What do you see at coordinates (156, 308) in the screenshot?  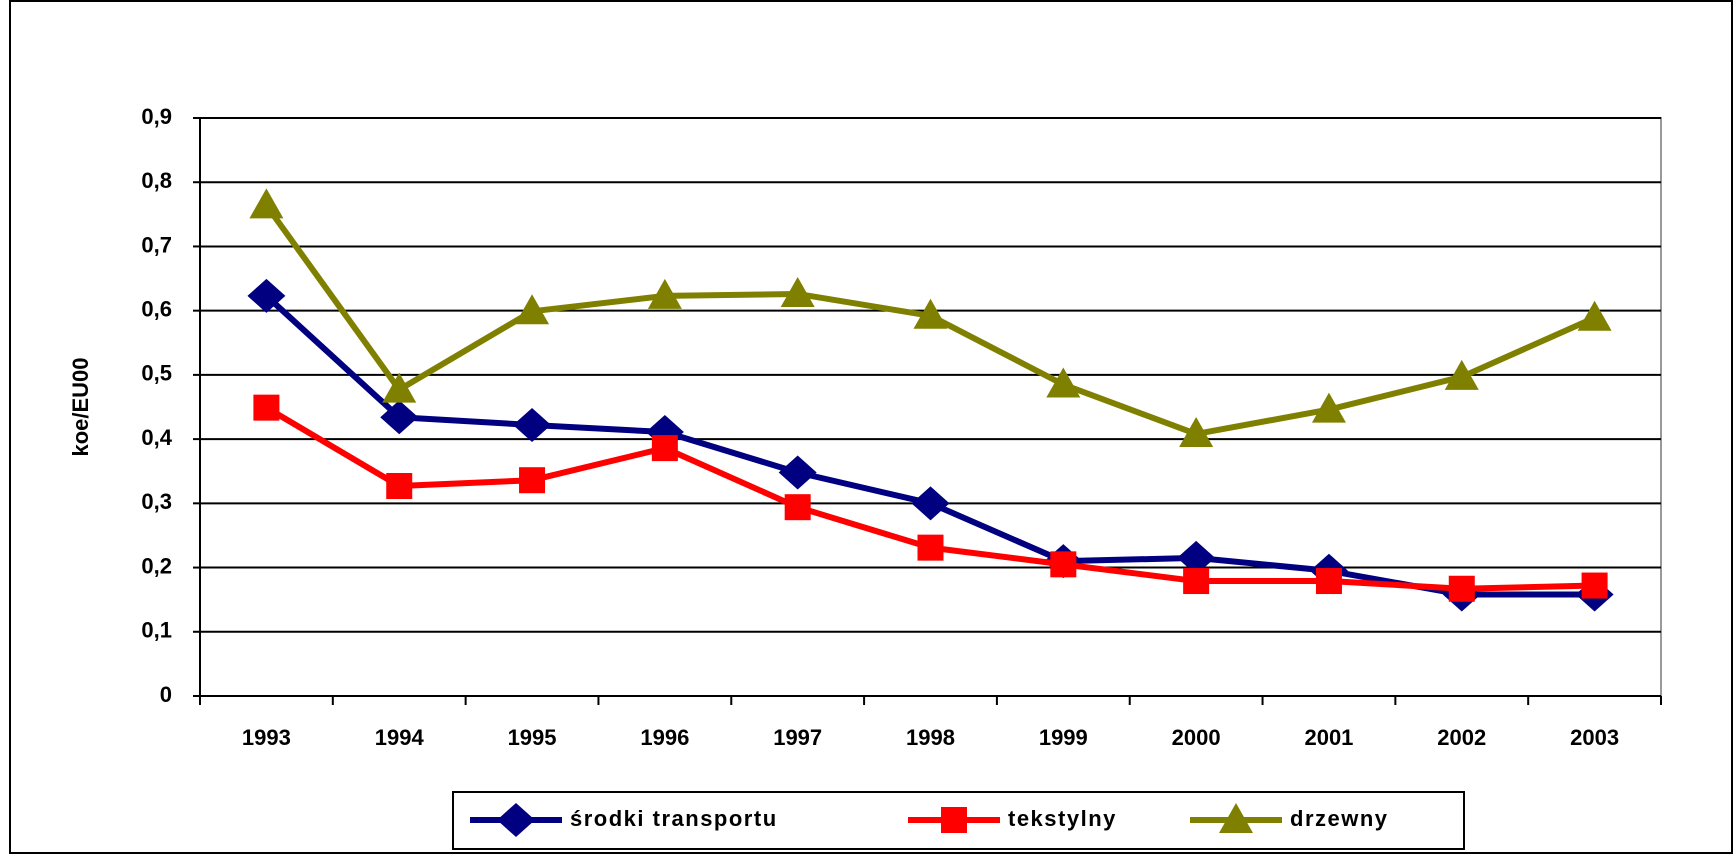 I see `y-tick-label: 0,6` at bounding box center [156, 308].